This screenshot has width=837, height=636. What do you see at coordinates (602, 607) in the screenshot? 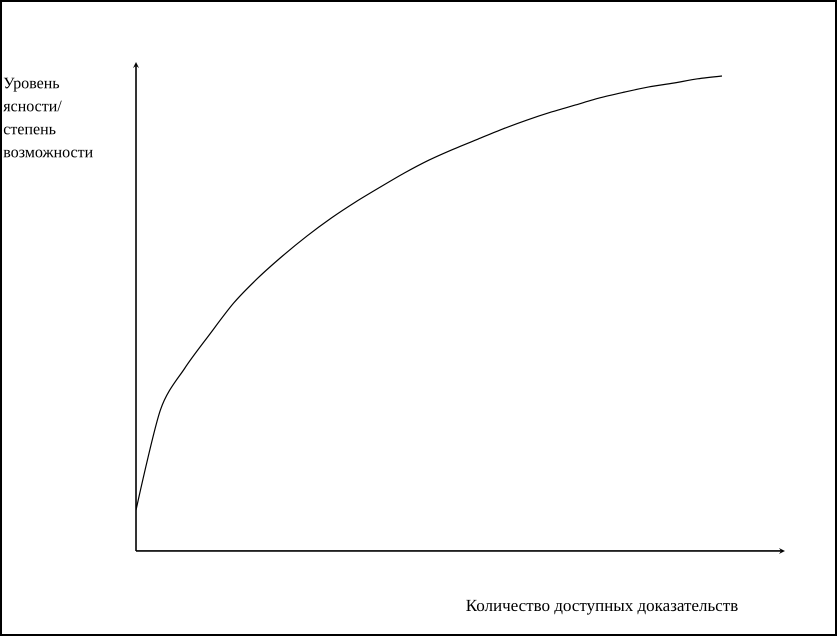
I see `x-axis-title: Количество доступных доказательств` at bounding box center [602, 607].